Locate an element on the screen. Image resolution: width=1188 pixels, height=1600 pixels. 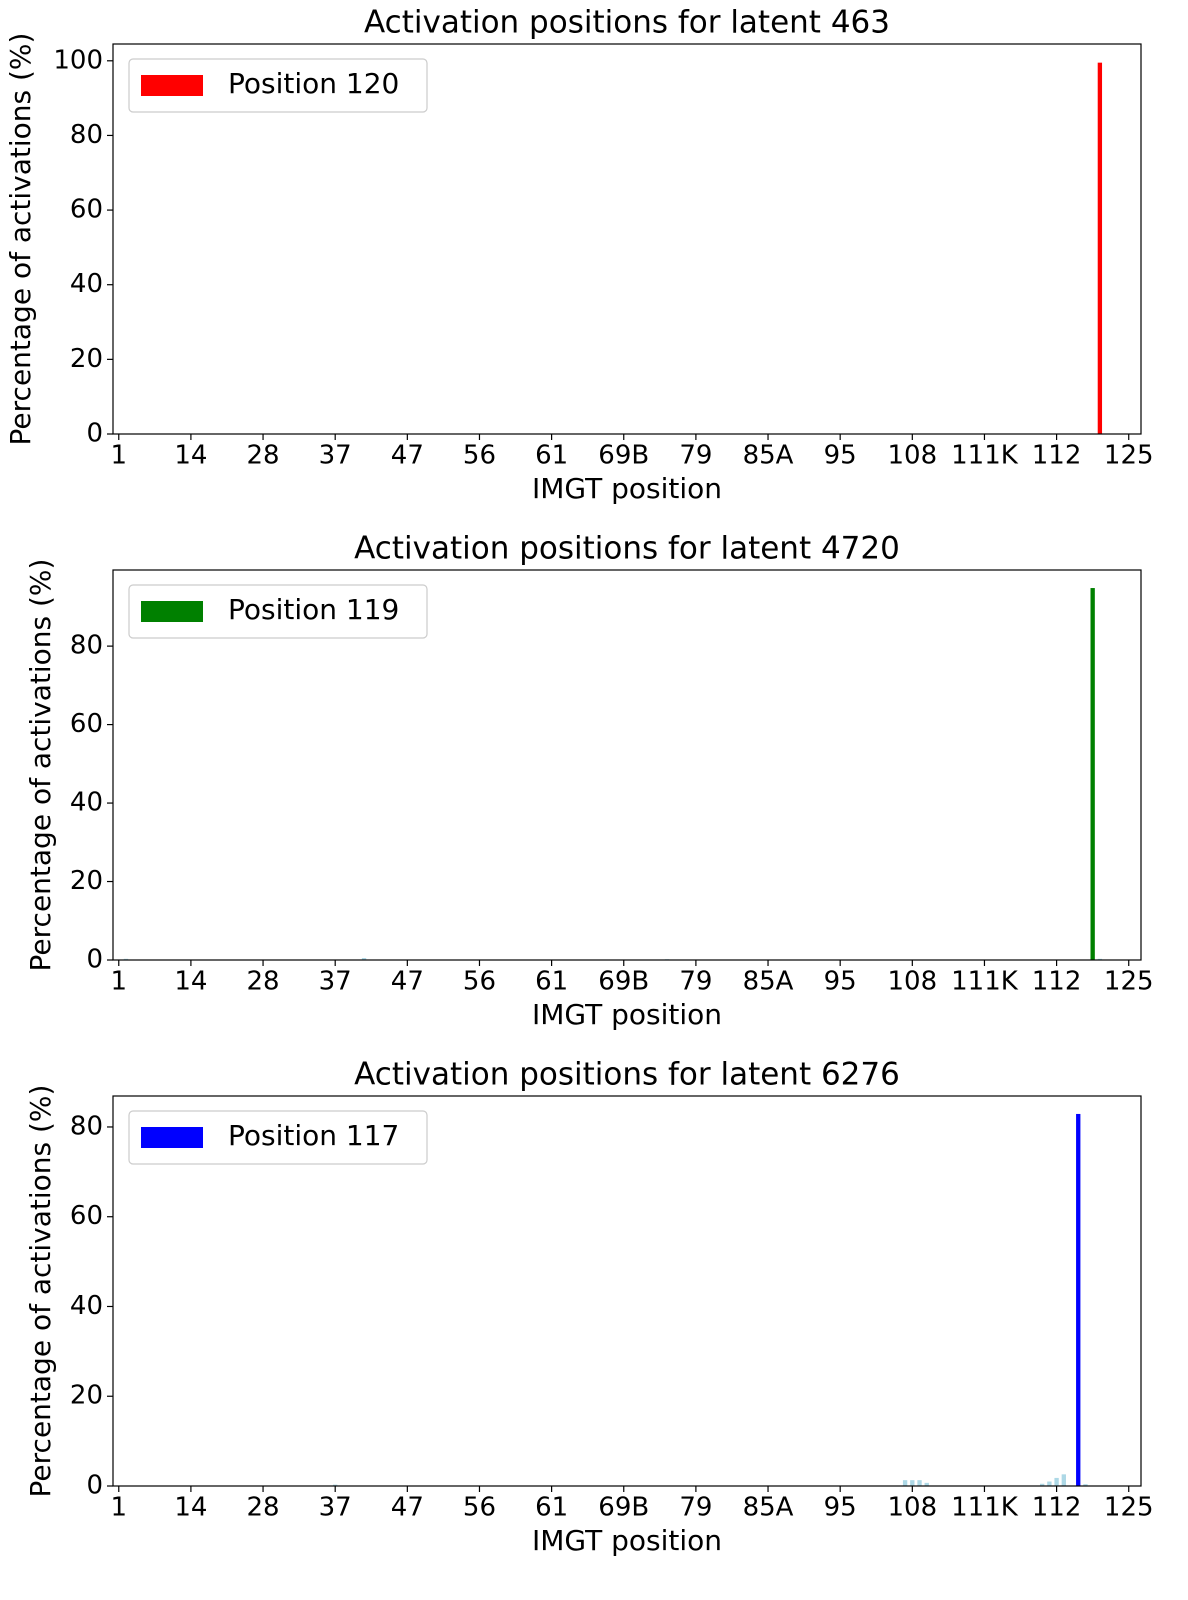
legend: Position 120 is located at coordinates (278, 85).